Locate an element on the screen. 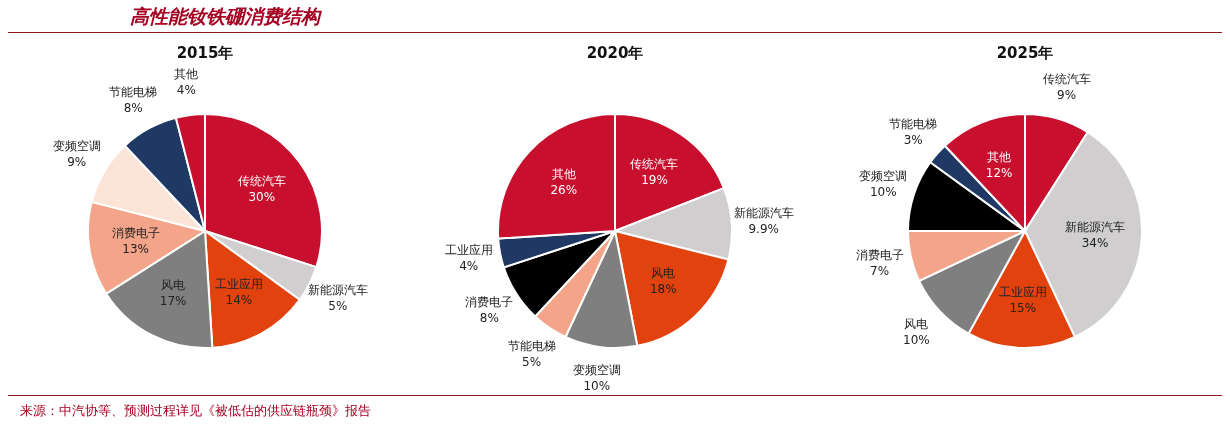 This screenshot has width=1230, height=438. data-label: 15% is located at coordinates (1023, 308).